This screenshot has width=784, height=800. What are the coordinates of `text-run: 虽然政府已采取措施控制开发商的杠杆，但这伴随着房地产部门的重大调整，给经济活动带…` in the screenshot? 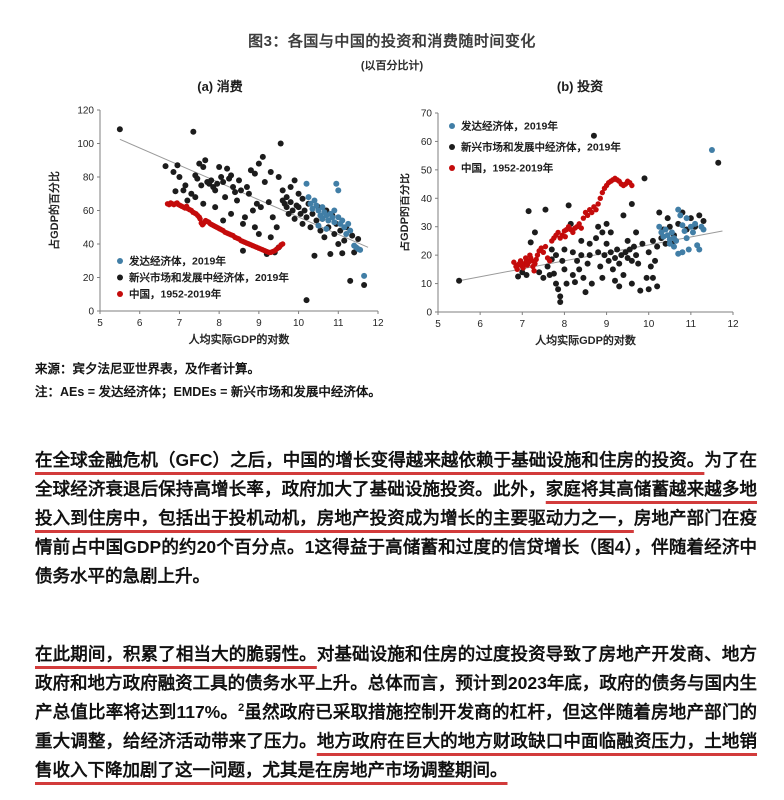 It's located at (396, 726).